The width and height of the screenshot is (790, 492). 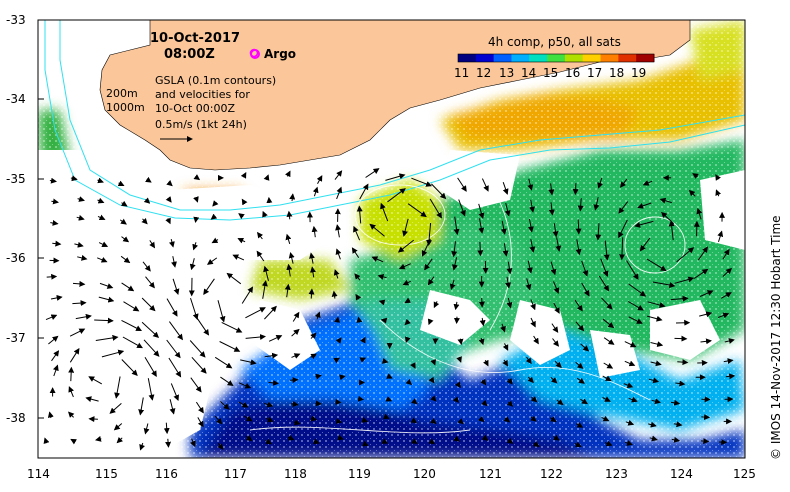 What do you see at coordinates (280, 54) in the screenshot?
I see `argo-label: Argo` at bounding box center [280, 54].